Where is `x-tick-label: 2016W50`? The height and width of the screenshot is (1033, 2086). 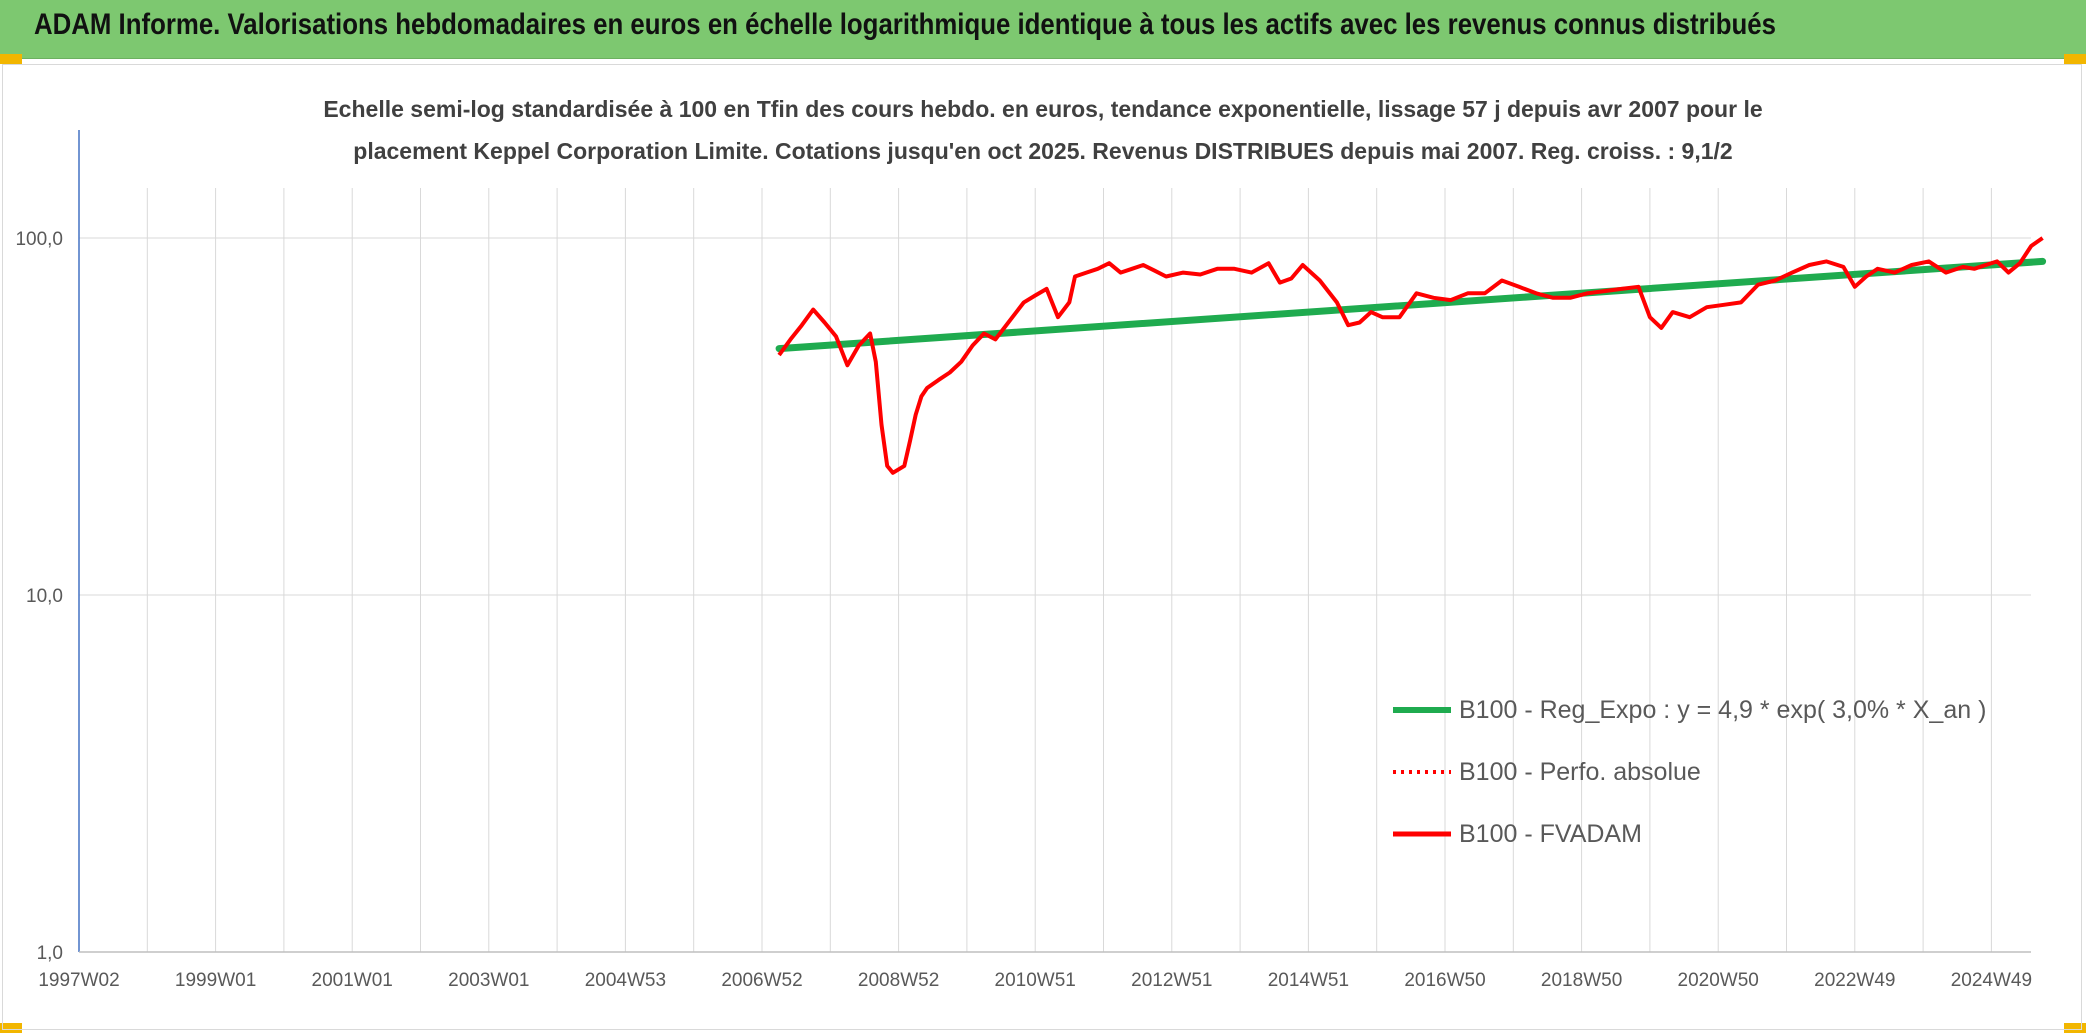 x-tick-label: 2016W50 is located at coordinates (1444, 980).